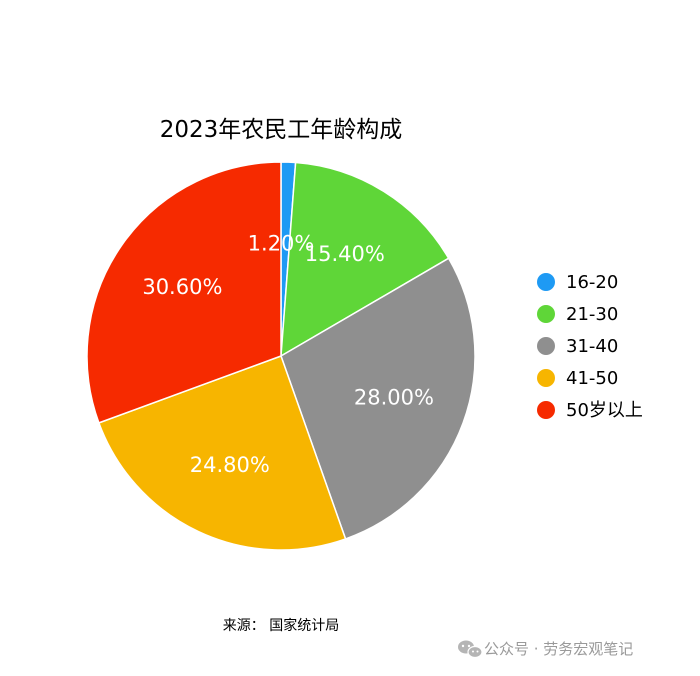  I want to click on wechat-icon, so click(470, 649).